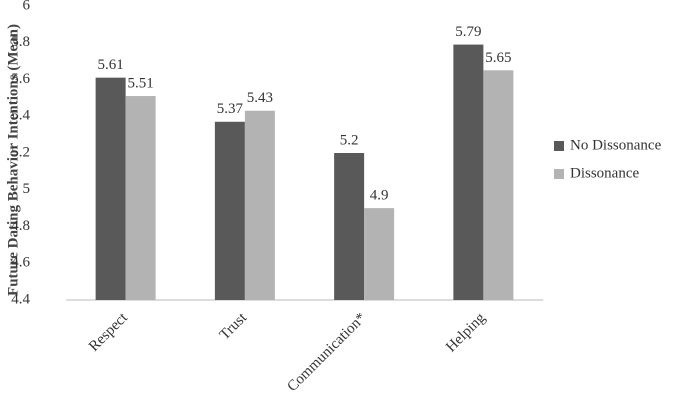 This screenshot has width=685, height=409. What do you see at coordinates (234, 326) in the screenshot?
I see `x-tick-label: Trust` at bounding box center [234, 326].